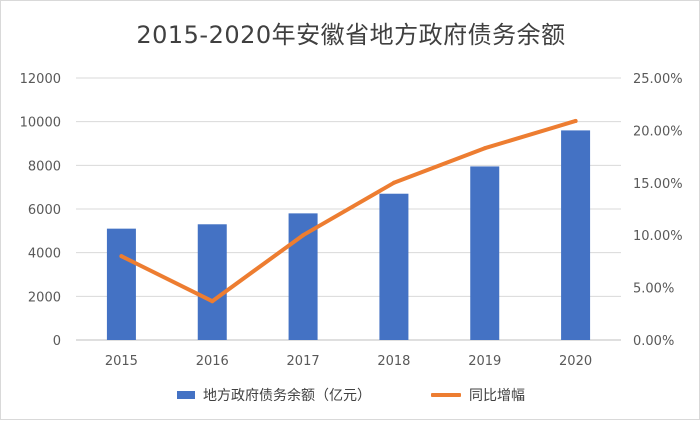  Describe the element at coordinates (40, 79) in the screenshot. I see `y-left-tick-label: 12000` at that location.